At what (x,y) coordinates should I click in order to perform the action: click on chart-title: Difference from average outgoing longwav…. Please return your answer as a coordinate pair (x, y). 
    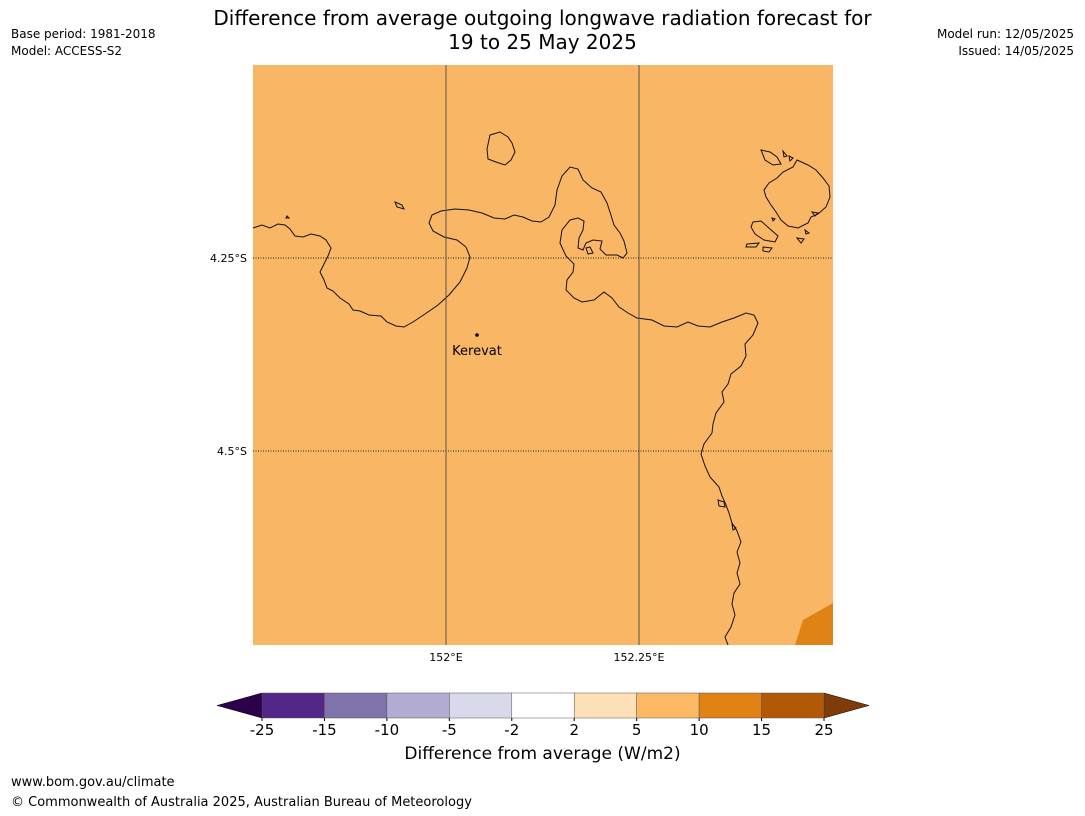
    Looking at the image, I should click on (542, 30).